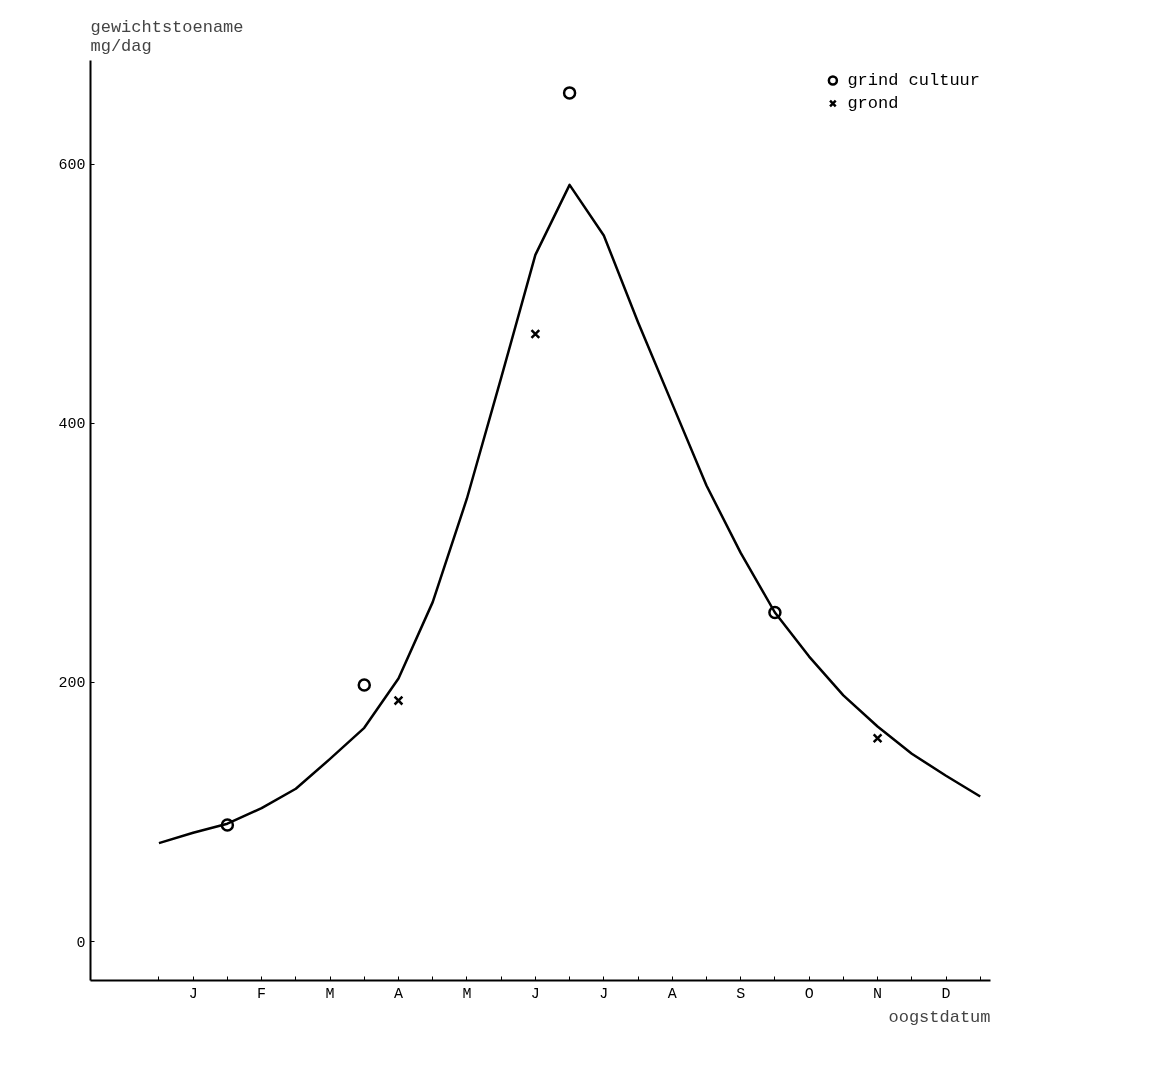  Describe the element at coordinates (873, 103) in the screenshot. I see `legend-label: grond` at that location.